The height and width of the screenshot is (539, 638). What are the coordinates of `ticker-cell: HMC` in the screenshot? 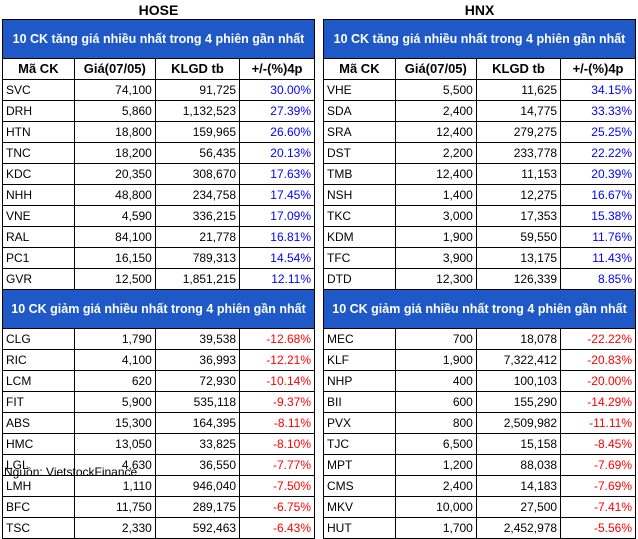 It's located at (38, 444).